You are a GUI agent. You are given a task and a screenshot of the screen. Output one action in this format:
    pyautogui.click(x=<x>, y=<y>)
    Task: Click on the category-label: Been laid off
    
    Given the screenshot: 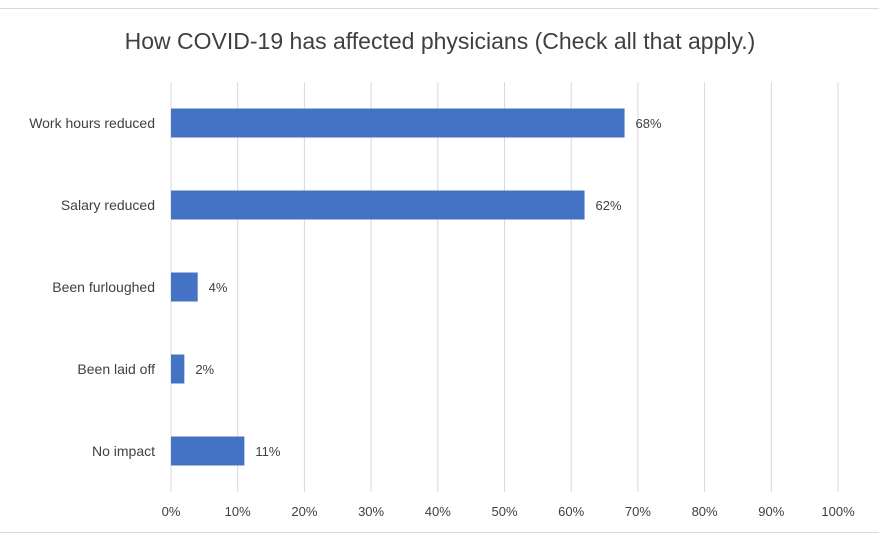 What is the action you would take?
    pyautogui.click(x=116, y=369)
    